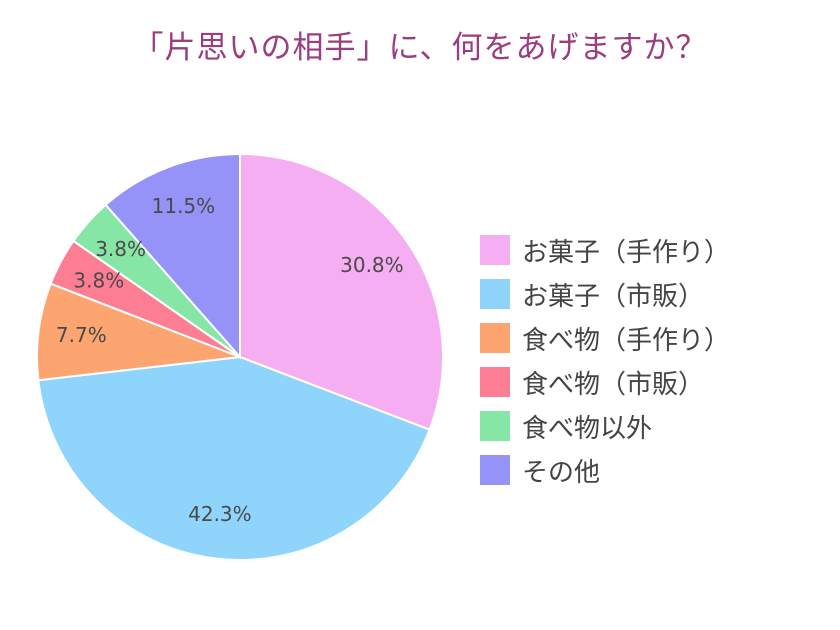 This screenshot has height=630, width=840. What do you see at coordinates (613, 296) in the screenshot?
I see `legend-label-1: お菓子（市販）` at bounding box center [613, 296].